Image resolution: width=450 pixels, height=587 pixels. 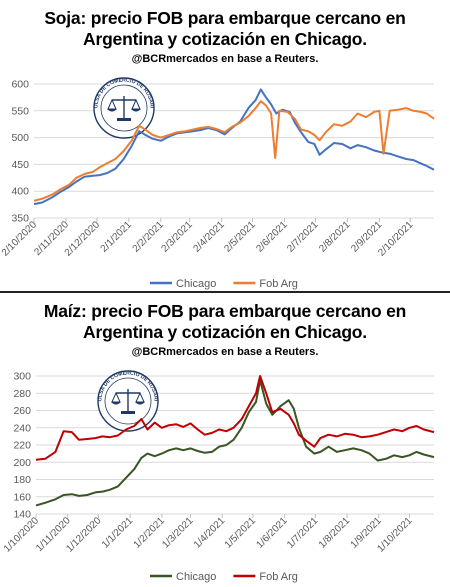 What do you see at coordinates (118, 533) in the screenshot?
I see `x-tick-label: 1/1/2021` at bounding box center [118, 533].